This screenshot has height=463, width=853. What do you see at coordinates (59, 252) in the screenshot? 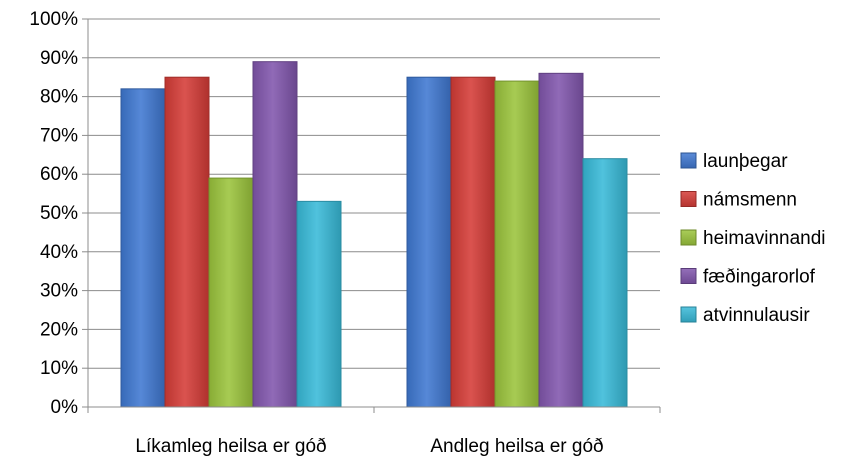
I see `y-tick-label: 40%` at bounding box center [59, 252].